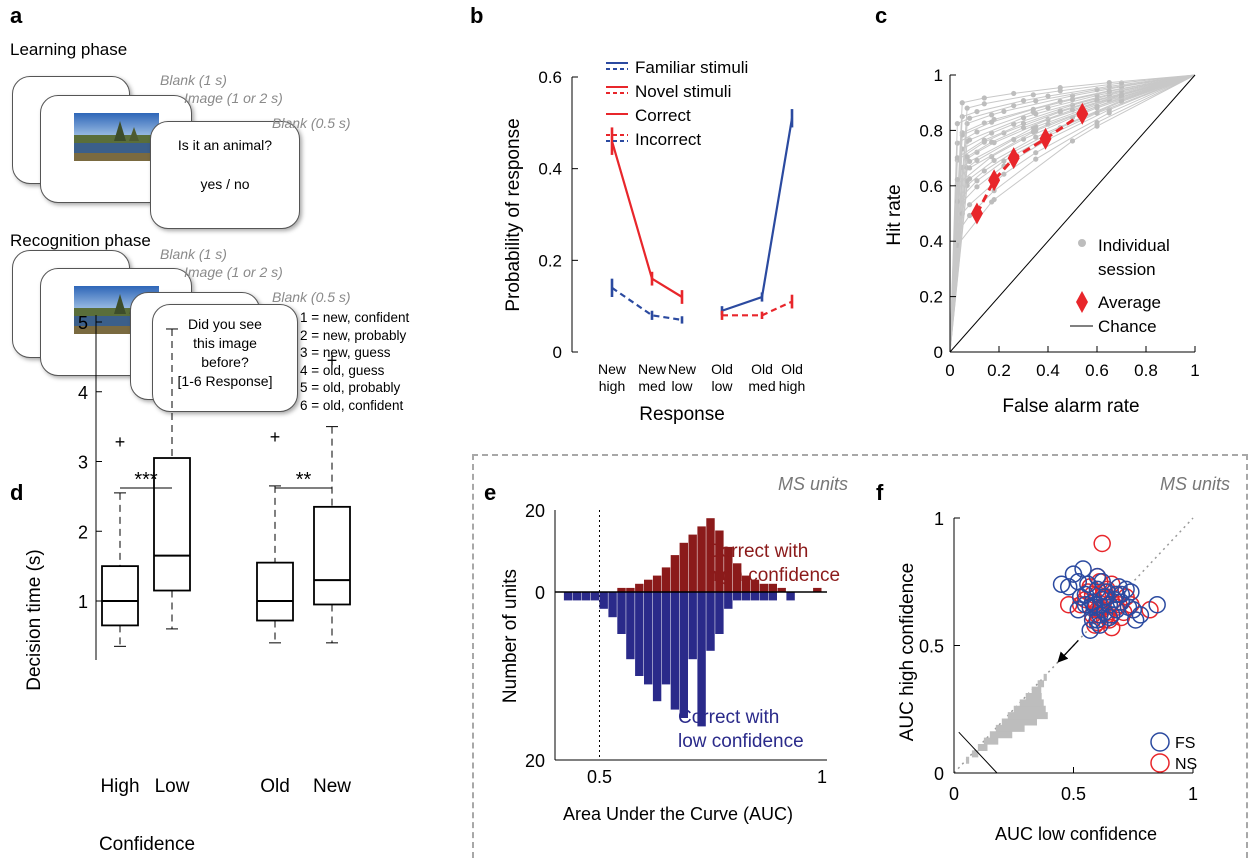  I want to click on c-y-tick-label: 0.8, so click(931, 130).